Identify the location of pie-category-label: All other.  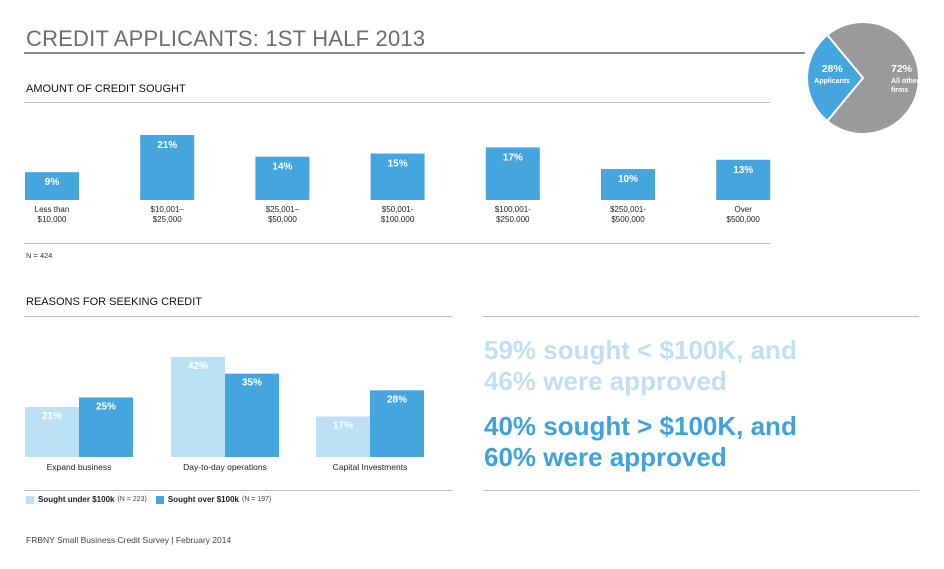
(905, 81).